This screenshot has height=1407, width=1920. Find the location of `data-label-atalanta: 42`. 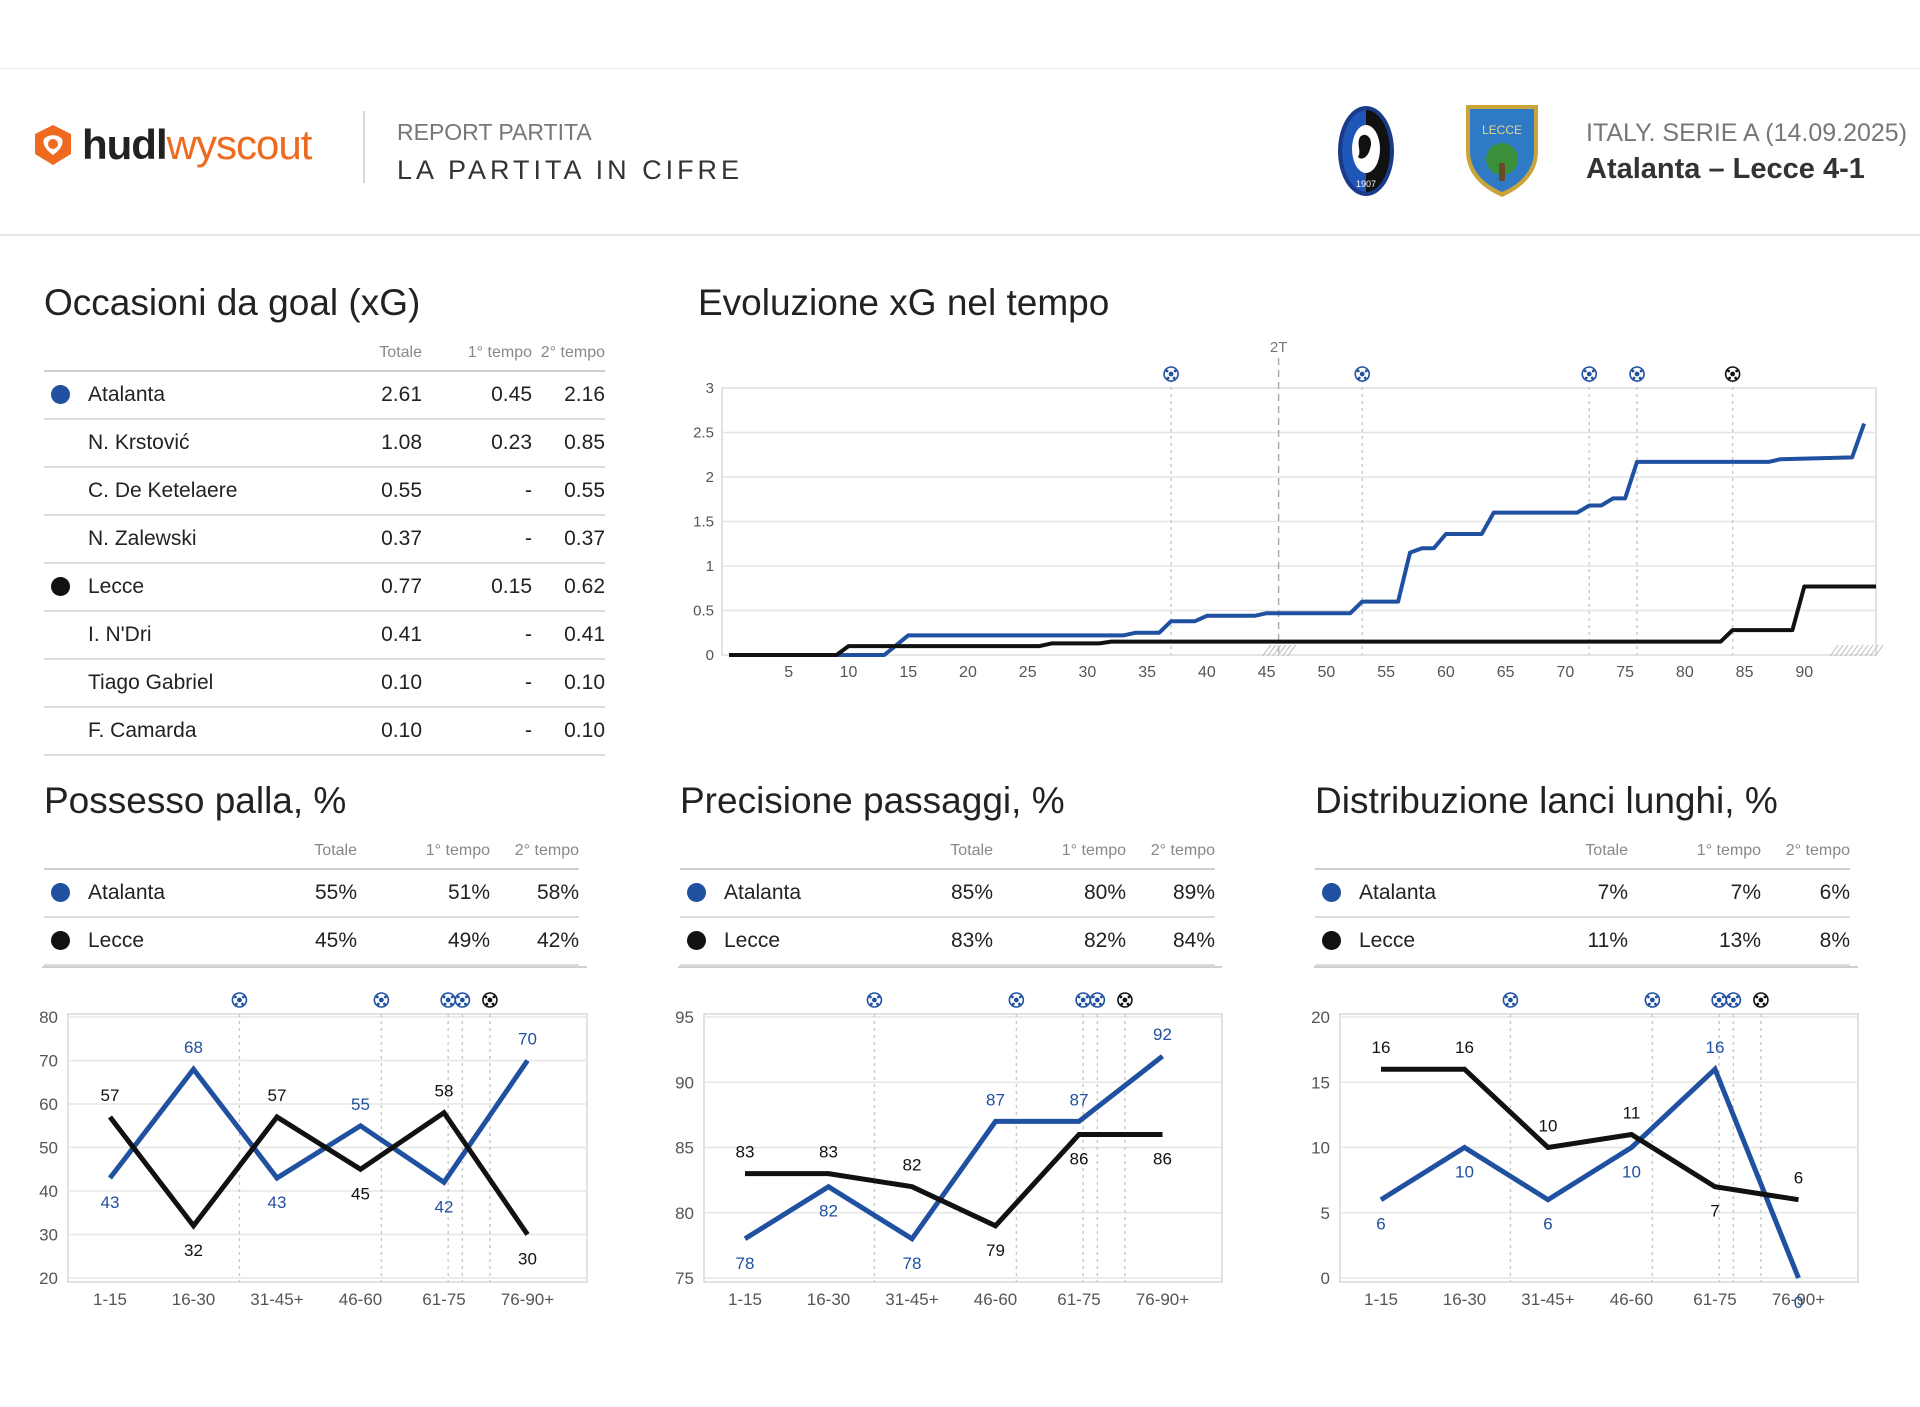

data-label-atalanta: 42 is located at coordinates (444, 1206).